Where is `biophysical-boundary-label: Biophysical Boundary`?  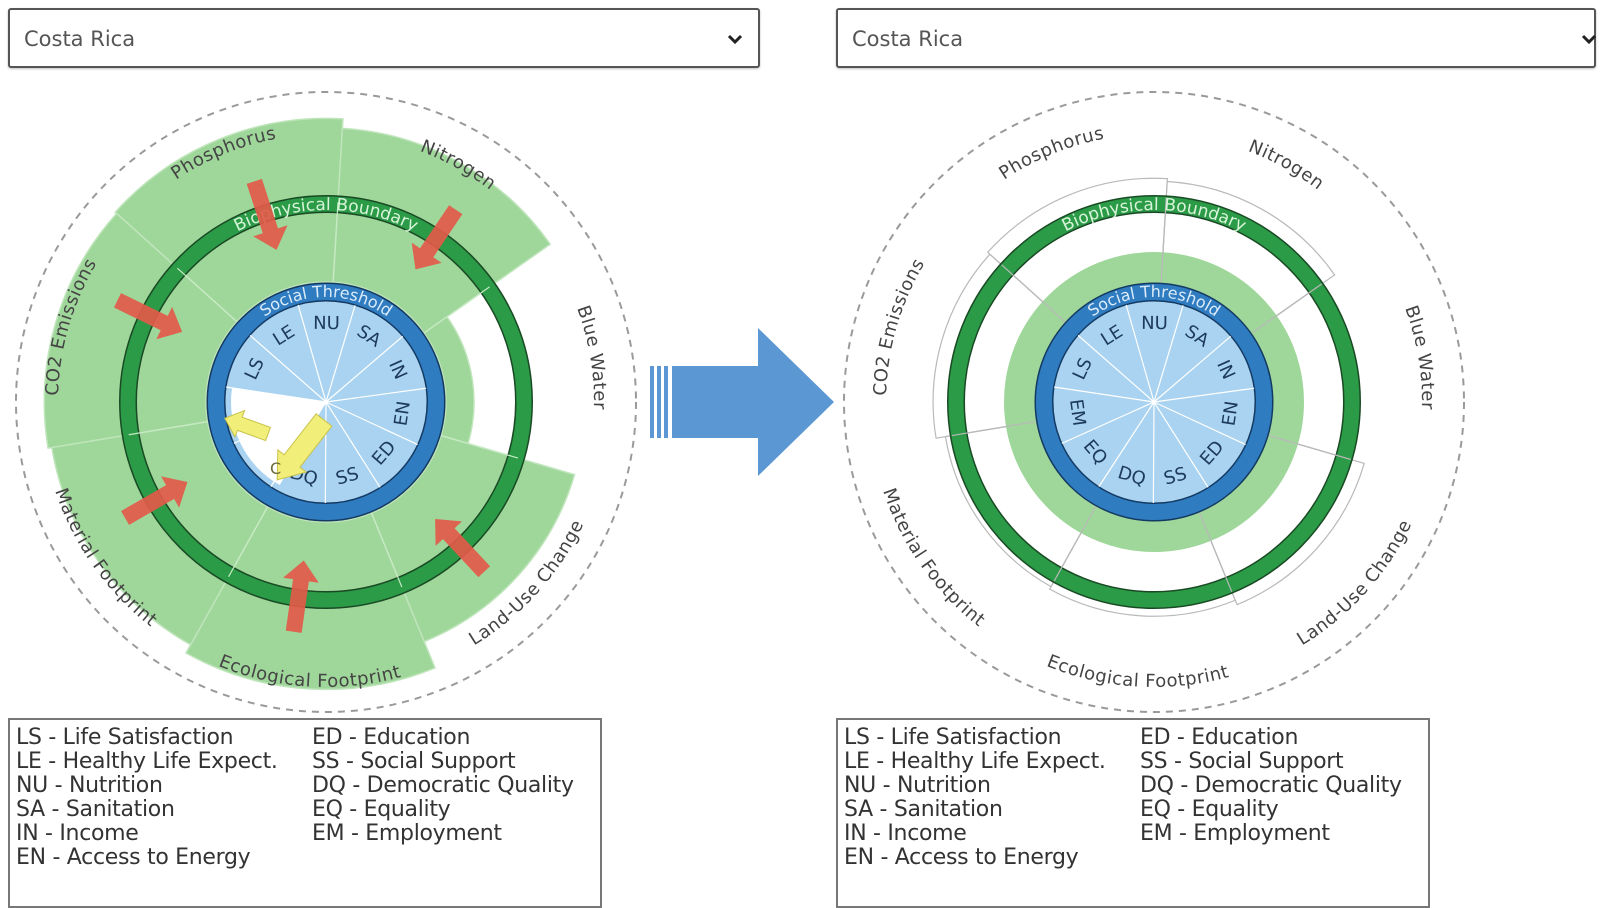 biophysical-boundary-label: Biophysical Boundary is located at coordinates (1154, 215).